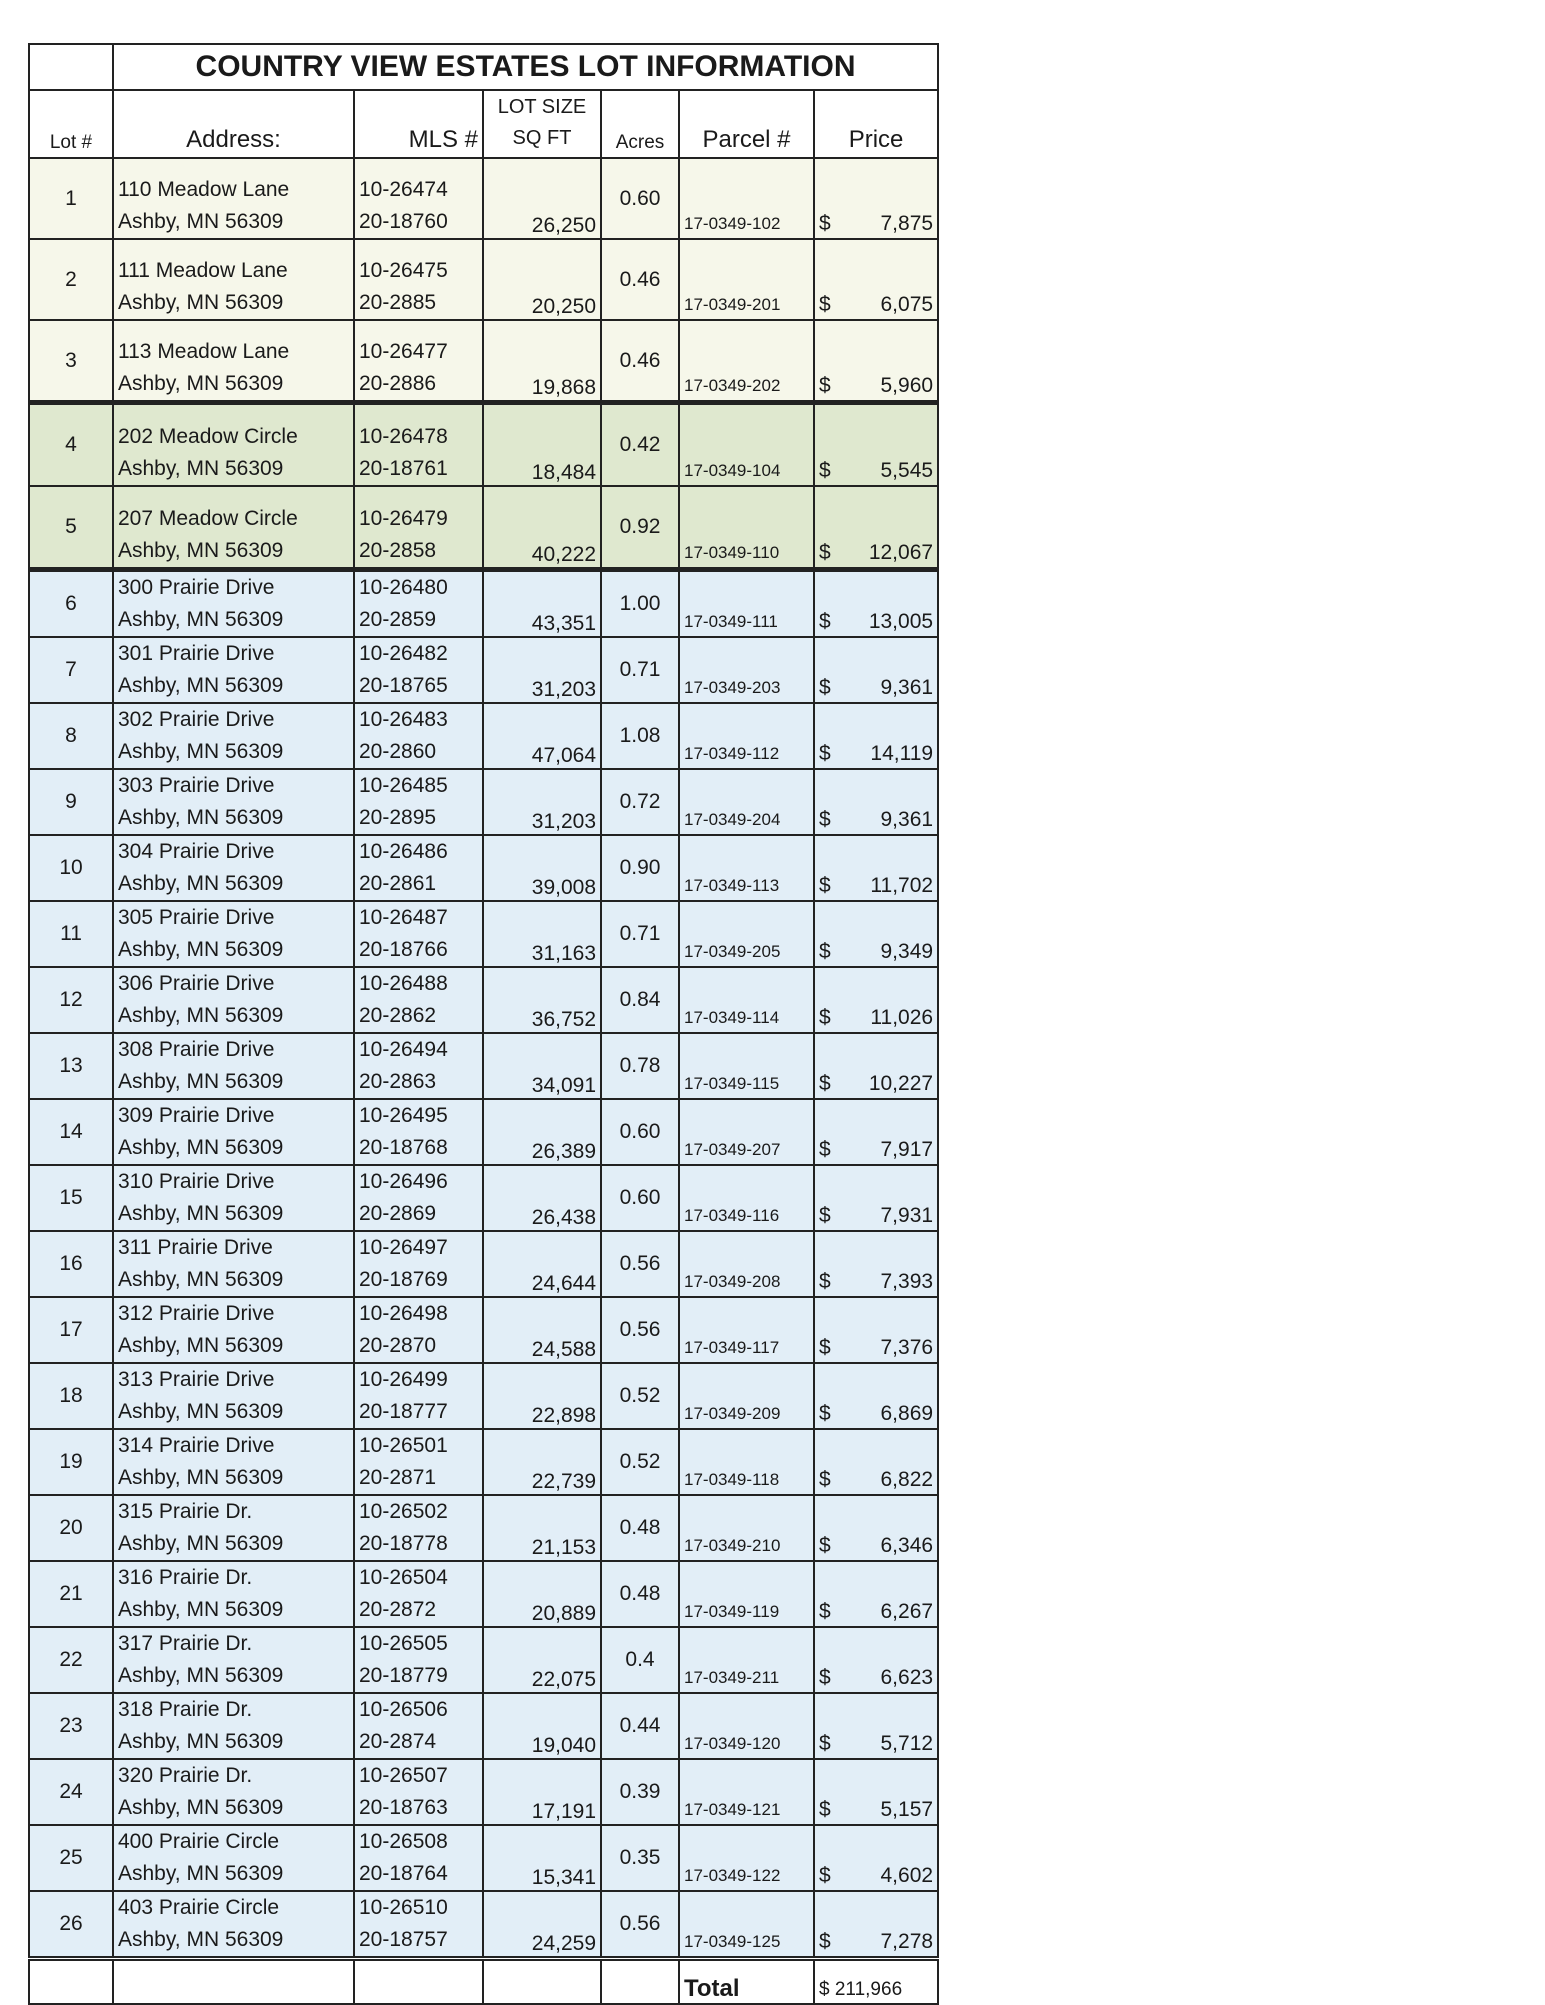  I want to click on street: 304 Prairie Drive, so click(196, 851).